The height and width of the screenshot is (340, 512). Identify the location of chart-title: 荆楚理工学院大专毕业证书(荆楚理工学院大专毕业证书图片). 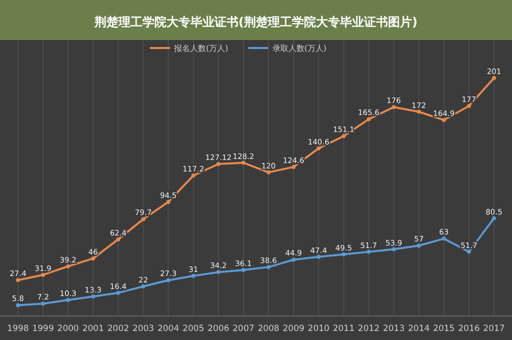
(256, 22).